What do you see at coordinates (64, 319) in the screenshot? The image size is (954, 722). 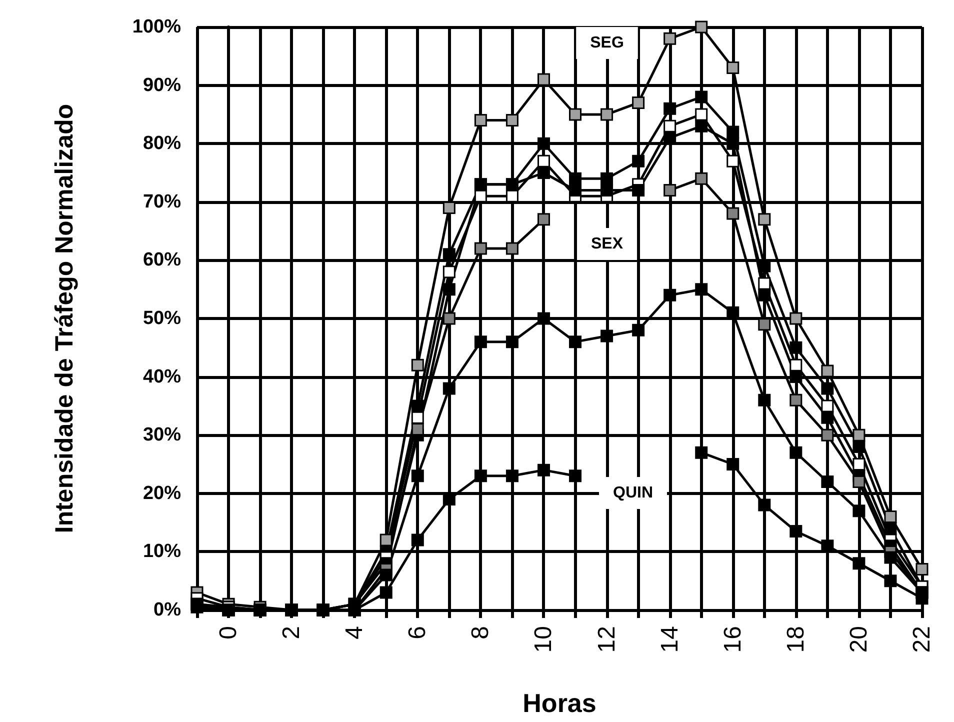 I see `y-axis-title: Intensidade de Tráfego Normalizado` at bounding box center [64, 319].